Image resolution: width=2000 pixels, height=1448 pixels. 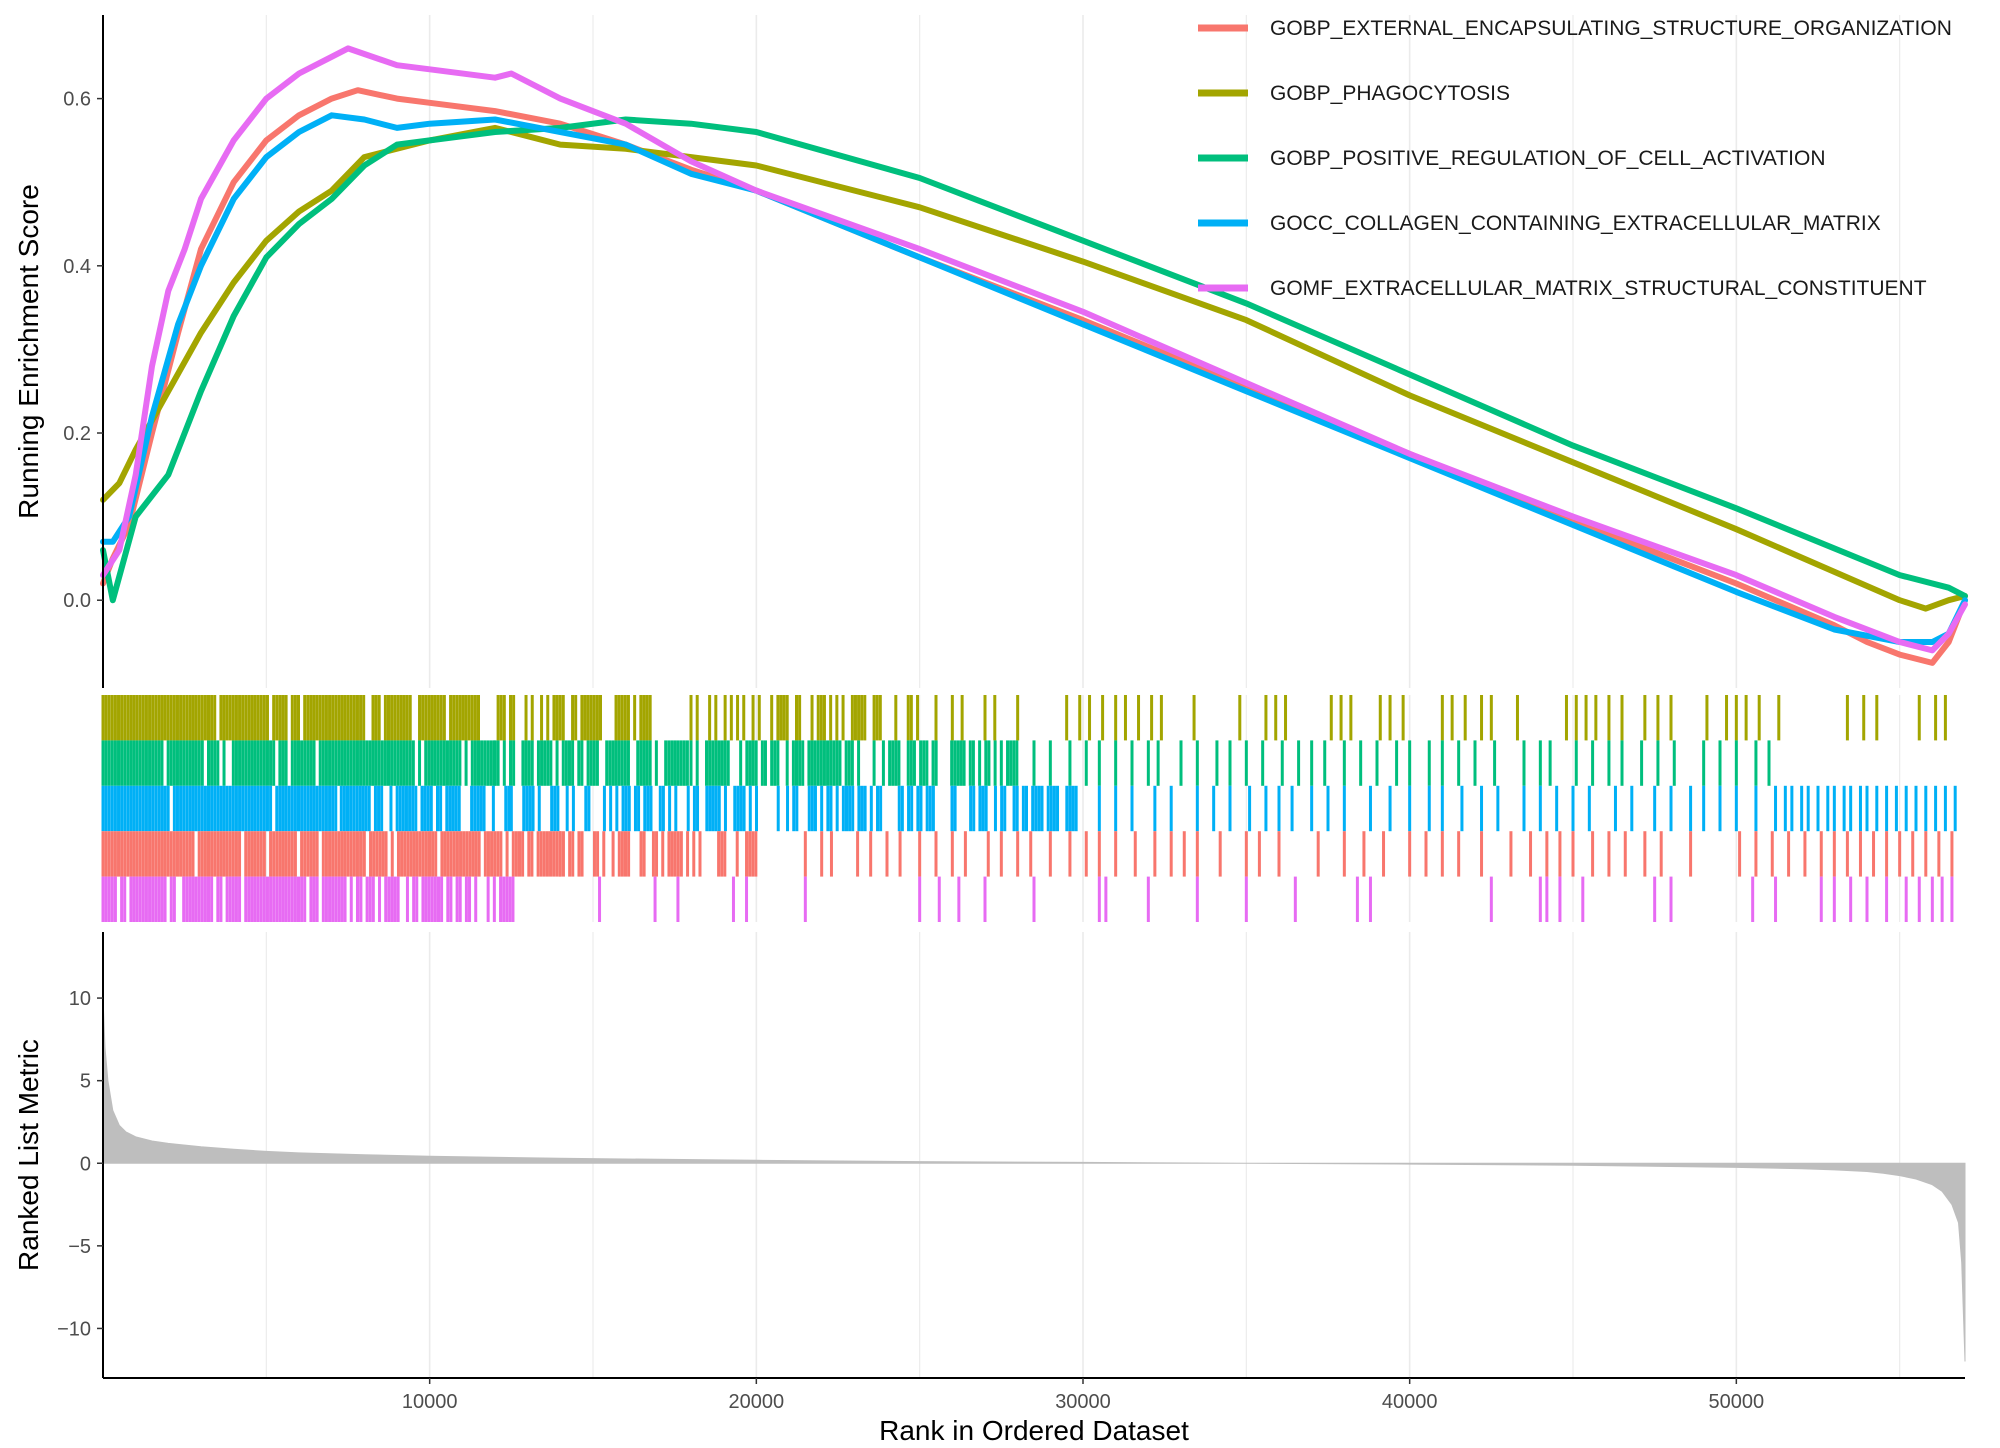 What do you see at coordinates (79, 1247) in the screenshot?
I see `metric-y-tick-label: −5` at bounding box center [79, 1247].